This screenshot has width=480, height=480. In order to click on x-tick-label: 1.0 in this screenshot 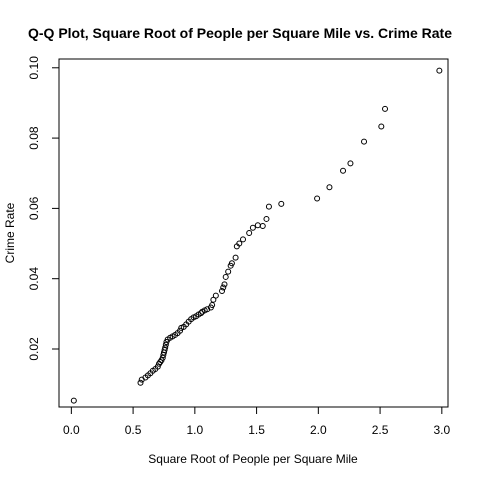, I will do `click(194, 430)`.